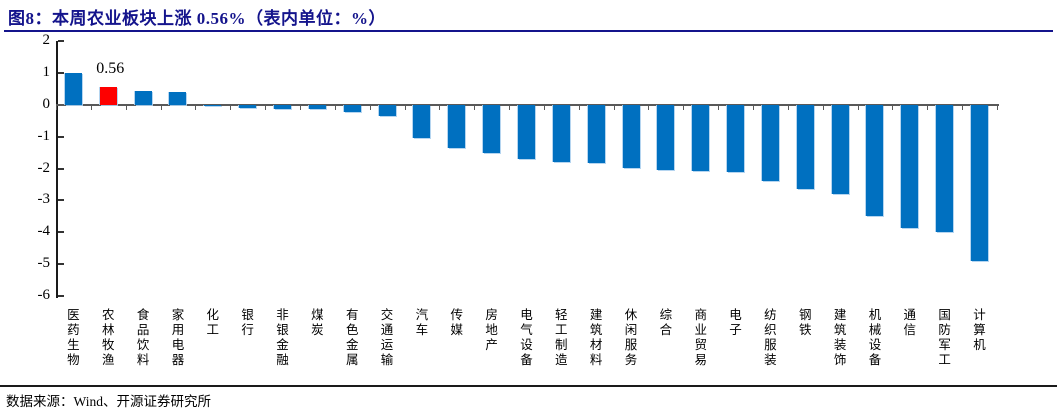 The width and height of the screenshot is (1057, 411). I want to click on category-label-钢铁: 钢铁, so click(805, 322).